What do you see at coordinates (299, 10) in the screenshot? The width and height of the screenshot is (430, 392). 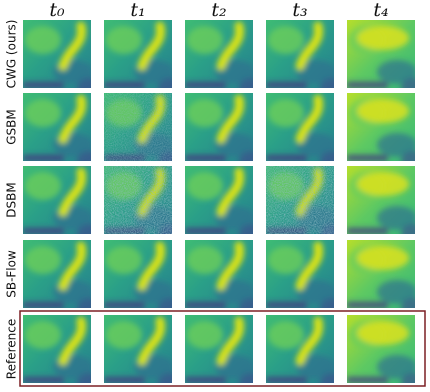 I see `column-header: t₃` at bounding box center [299, 10].